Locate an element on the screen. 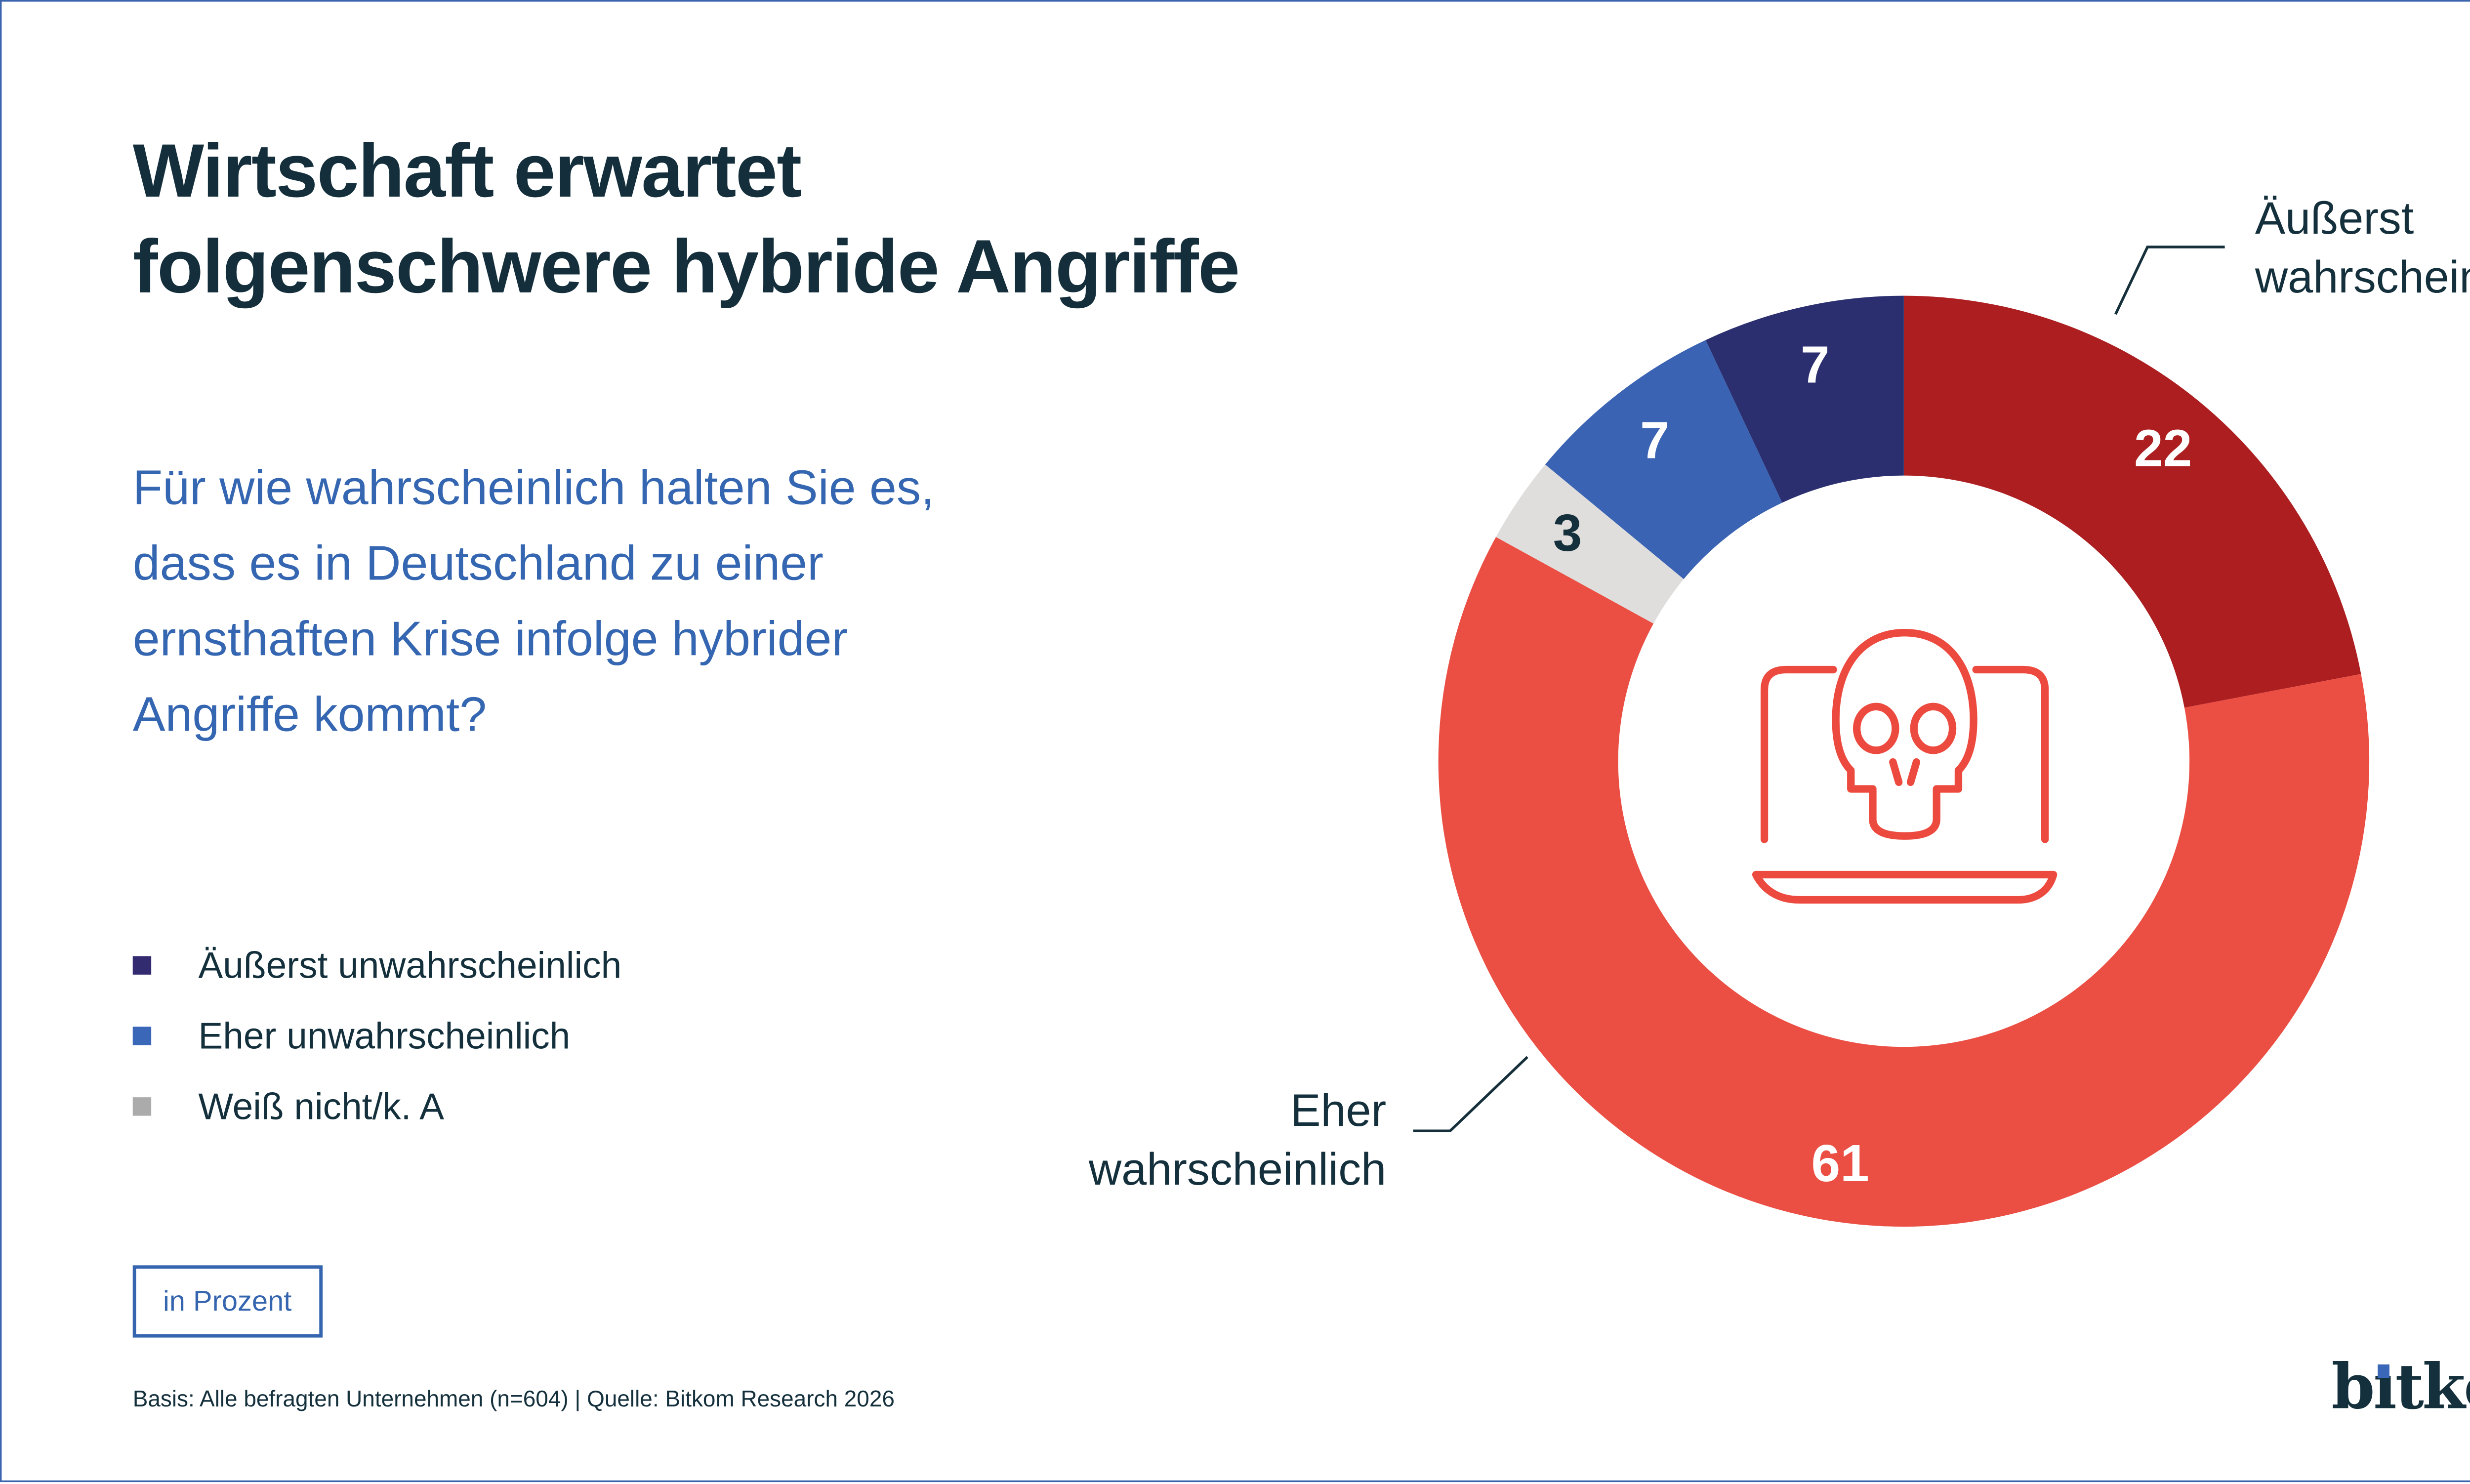 This screenshot has width=2470, height=1484. legend-item-eher-unwahrscheinlich: Eher unwahrscheinlich is located at coordinates (377, 1035).